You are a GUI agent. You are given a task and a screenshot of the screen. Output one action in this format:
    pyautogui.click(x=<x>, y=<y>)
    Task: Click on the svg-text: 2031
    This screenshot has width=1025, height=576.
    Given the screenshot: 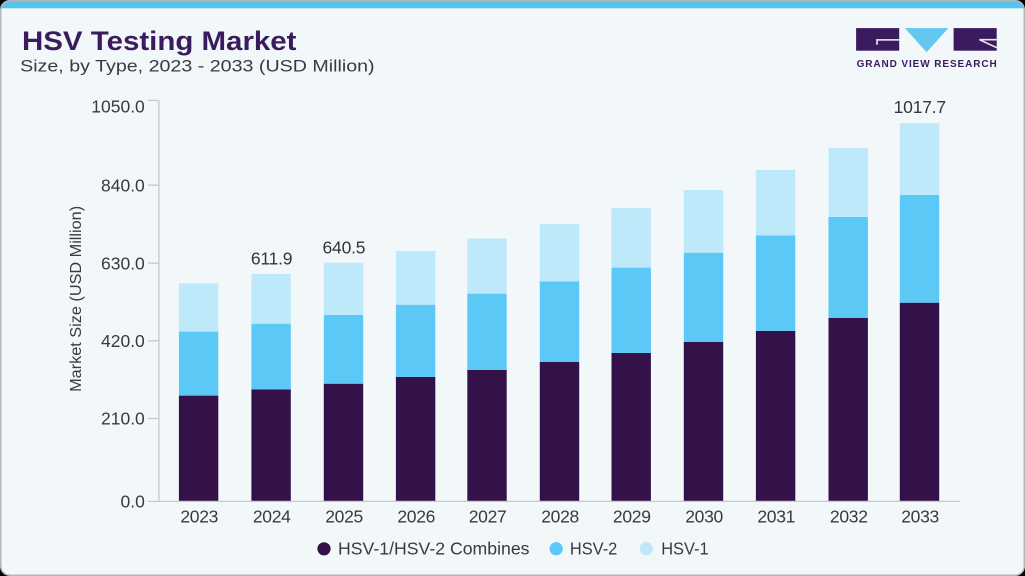 What is the action you would take?
    pyautogui.click(x=776, y=516)
    